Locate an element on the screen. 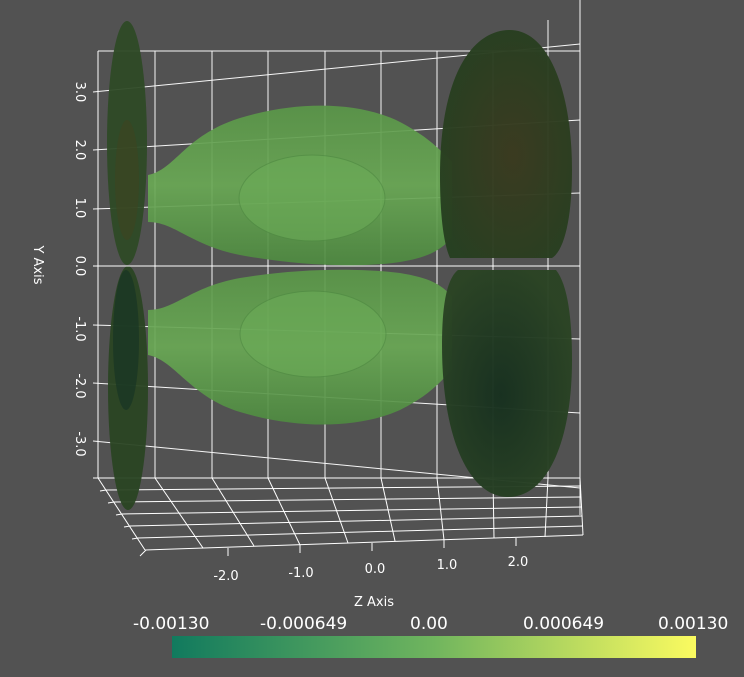 This screenshot has height=677, width=744. z-tick-labels: -2.0 -1.0 0.0 1.0 2.0 Z Axis is located at coordinates (370, 582).